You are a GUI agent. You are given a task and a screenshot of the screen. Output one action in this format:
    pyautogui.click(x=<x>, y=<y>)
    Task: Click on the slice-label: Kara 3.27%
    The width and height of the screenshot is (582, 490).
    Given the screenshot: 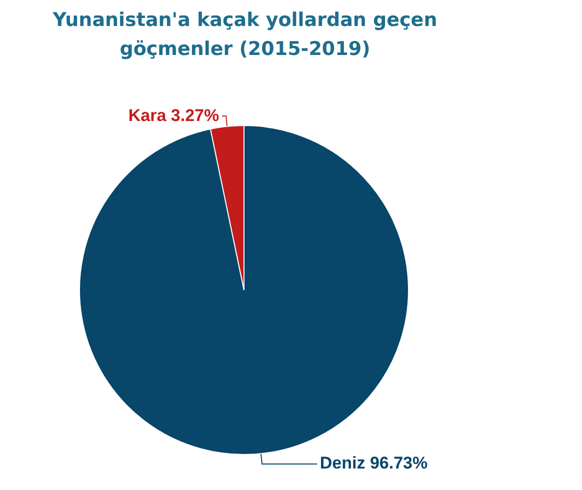 What is the action you would take?
    pyautogui.click(x=174, y=116)
    